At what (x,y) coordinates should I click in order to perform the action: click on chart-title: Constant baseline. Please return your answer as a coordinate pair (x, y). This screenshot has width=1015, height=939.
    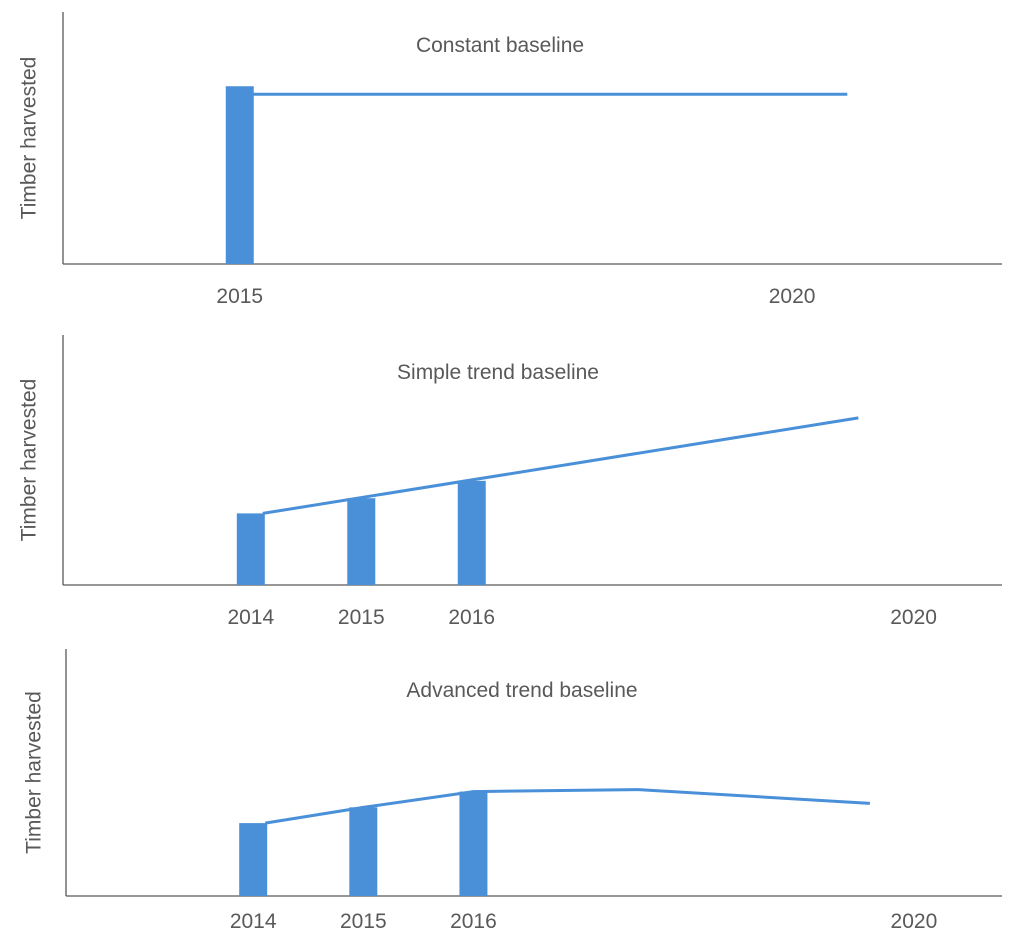
    Looking at the image, I should click on (500, 45).